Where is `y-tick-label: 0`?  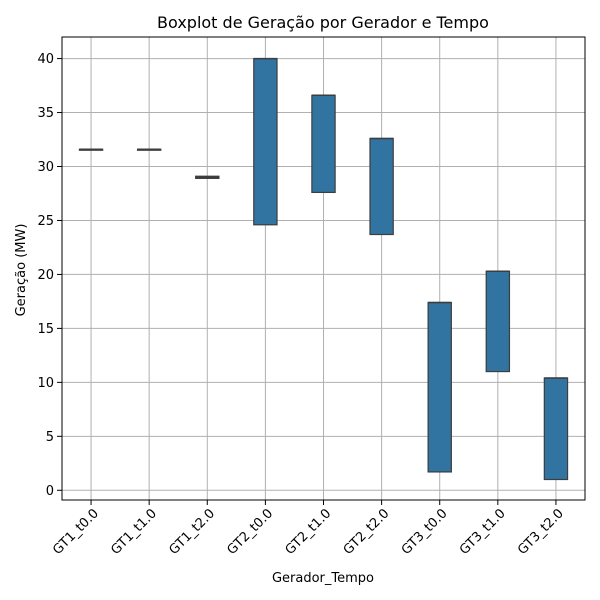 y-tick-label: 0 is located at coordinates (50, 491).